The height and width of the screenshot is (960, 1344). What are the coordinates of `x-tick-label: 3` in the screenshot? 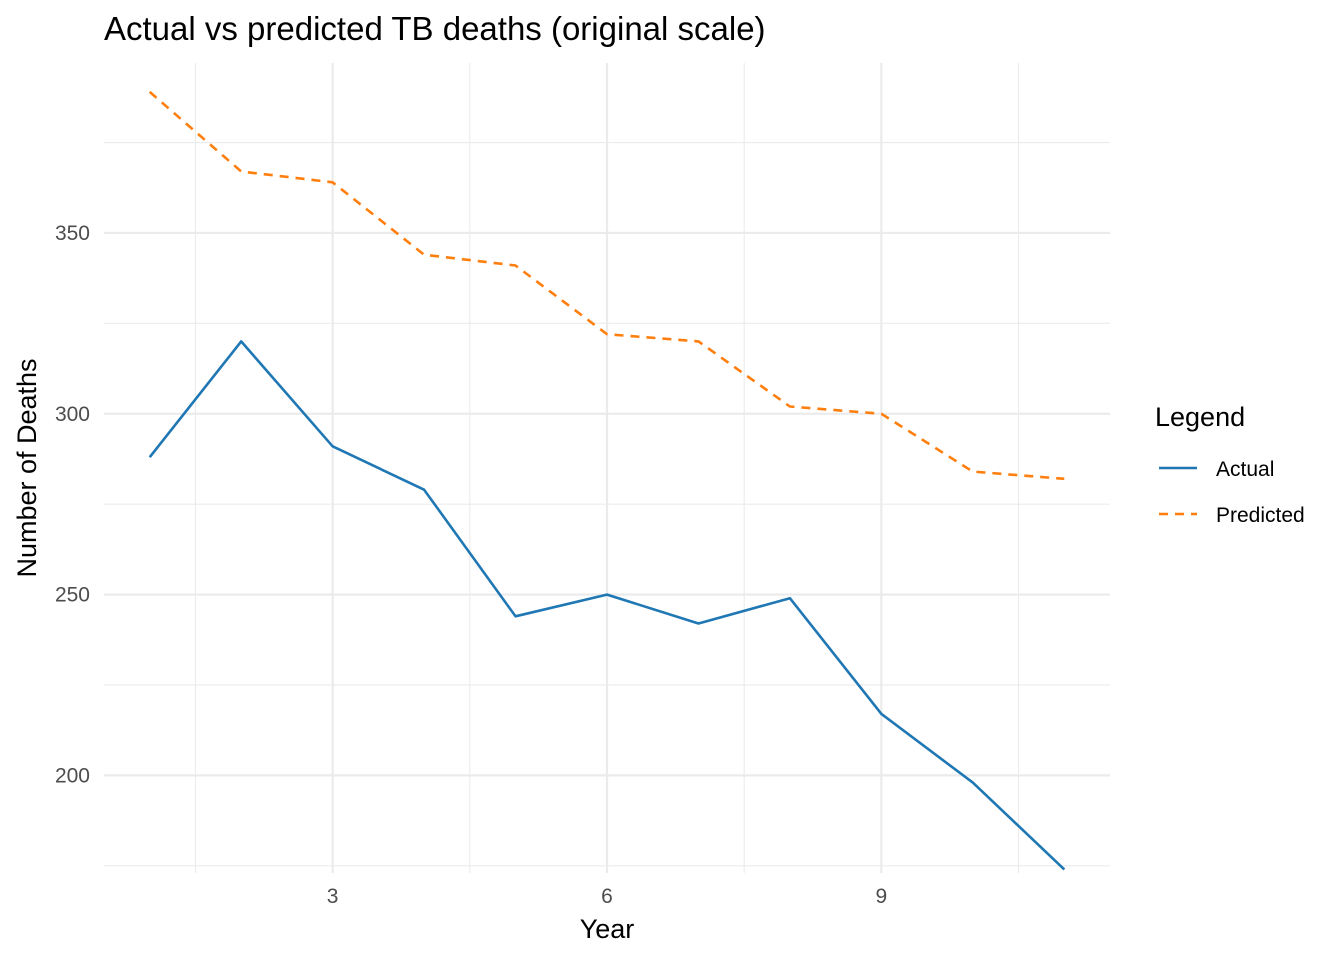 It's located at (333, 896).